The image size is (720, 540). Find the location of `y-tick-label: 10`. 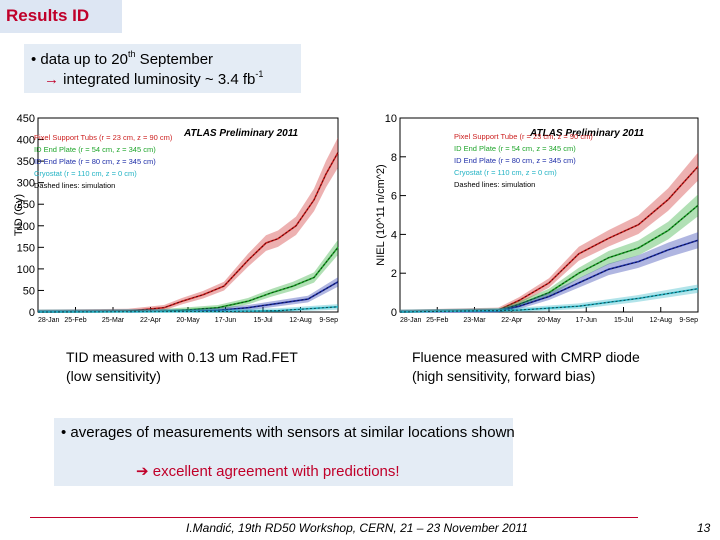

y-tick-label: 10 is located at coordinates (391, 119).